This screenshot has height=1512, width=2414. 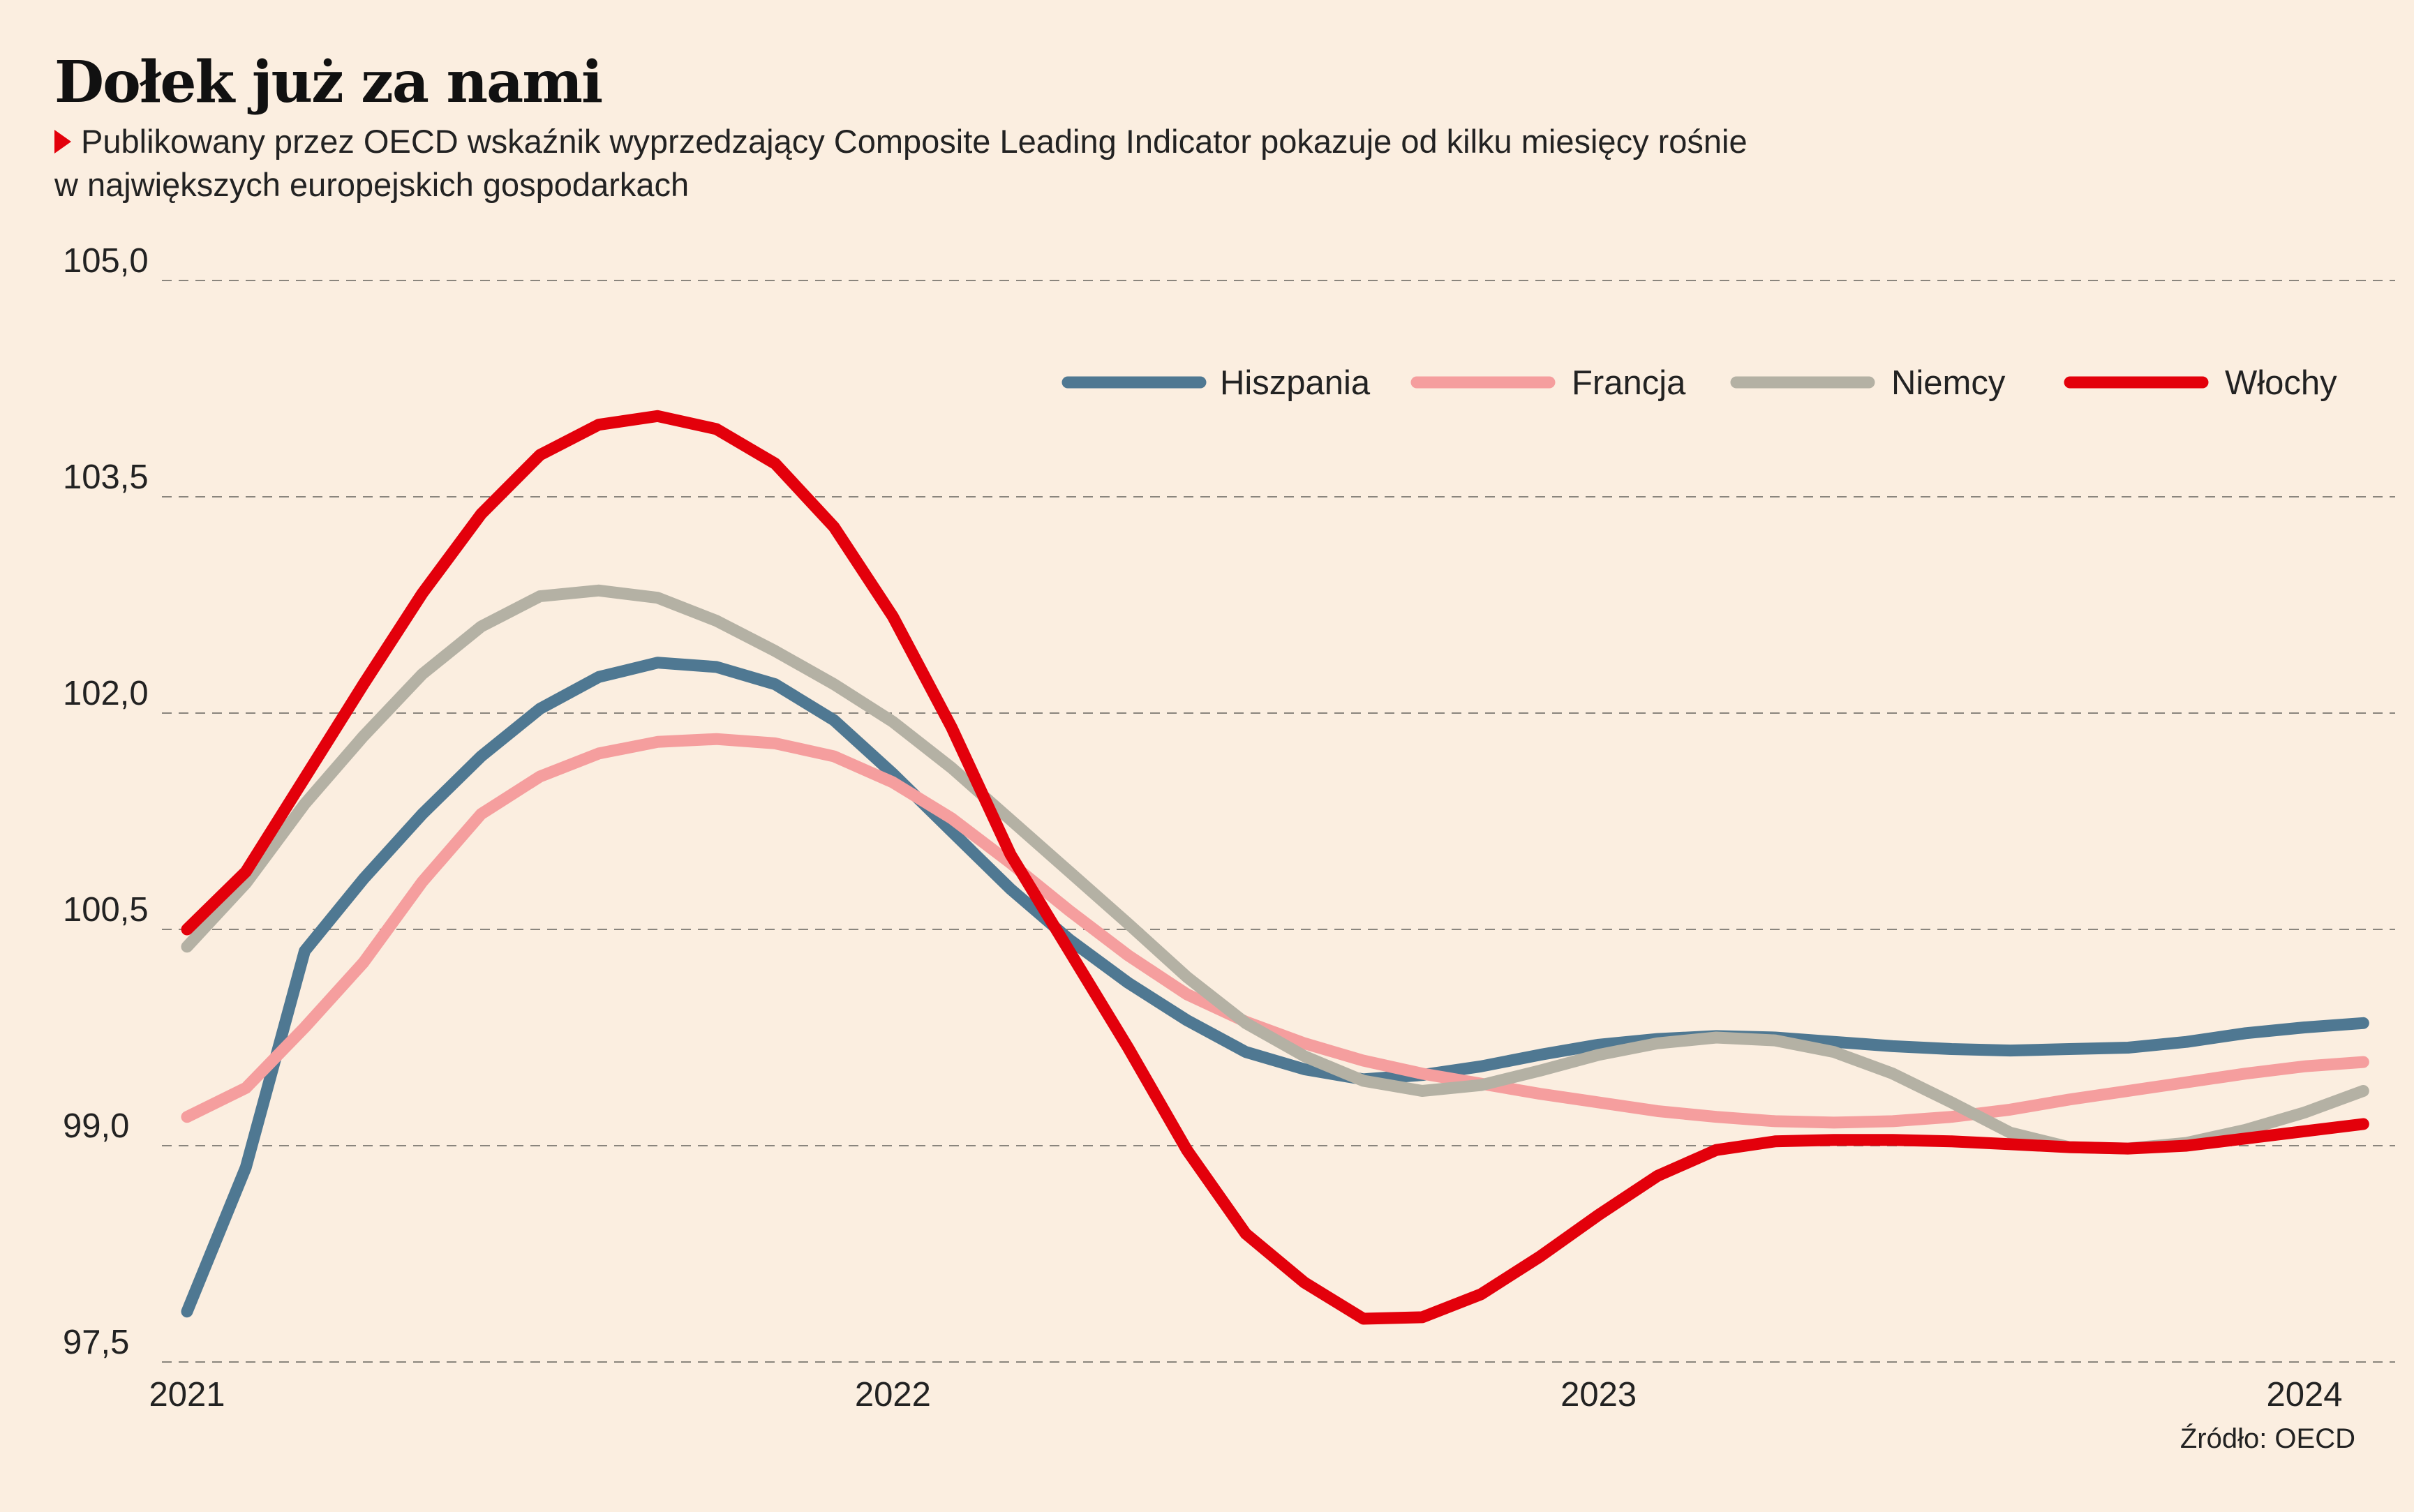 What do you see at coordinates (1629, 383) in the screenshot?
I see `legend-label: Francja` at bounding box center [1629, 383].